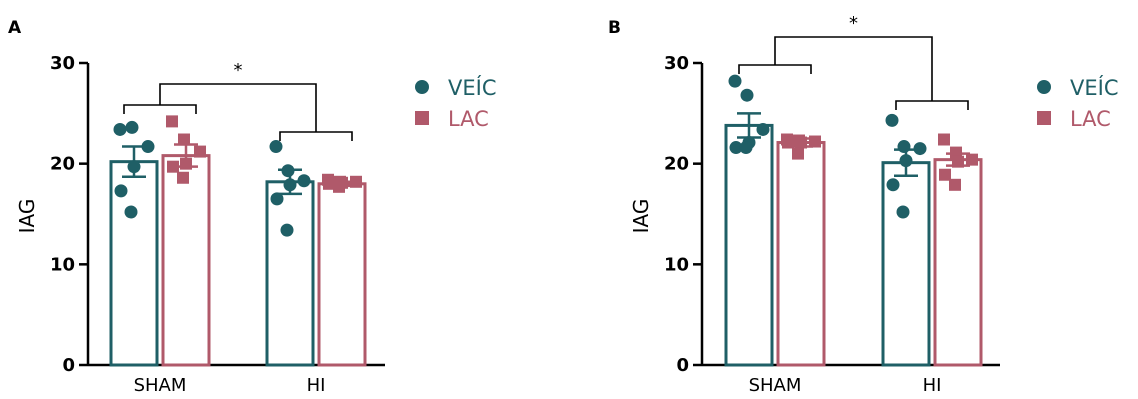  I want to click on panel-a-letter: A, so click(15, 28).